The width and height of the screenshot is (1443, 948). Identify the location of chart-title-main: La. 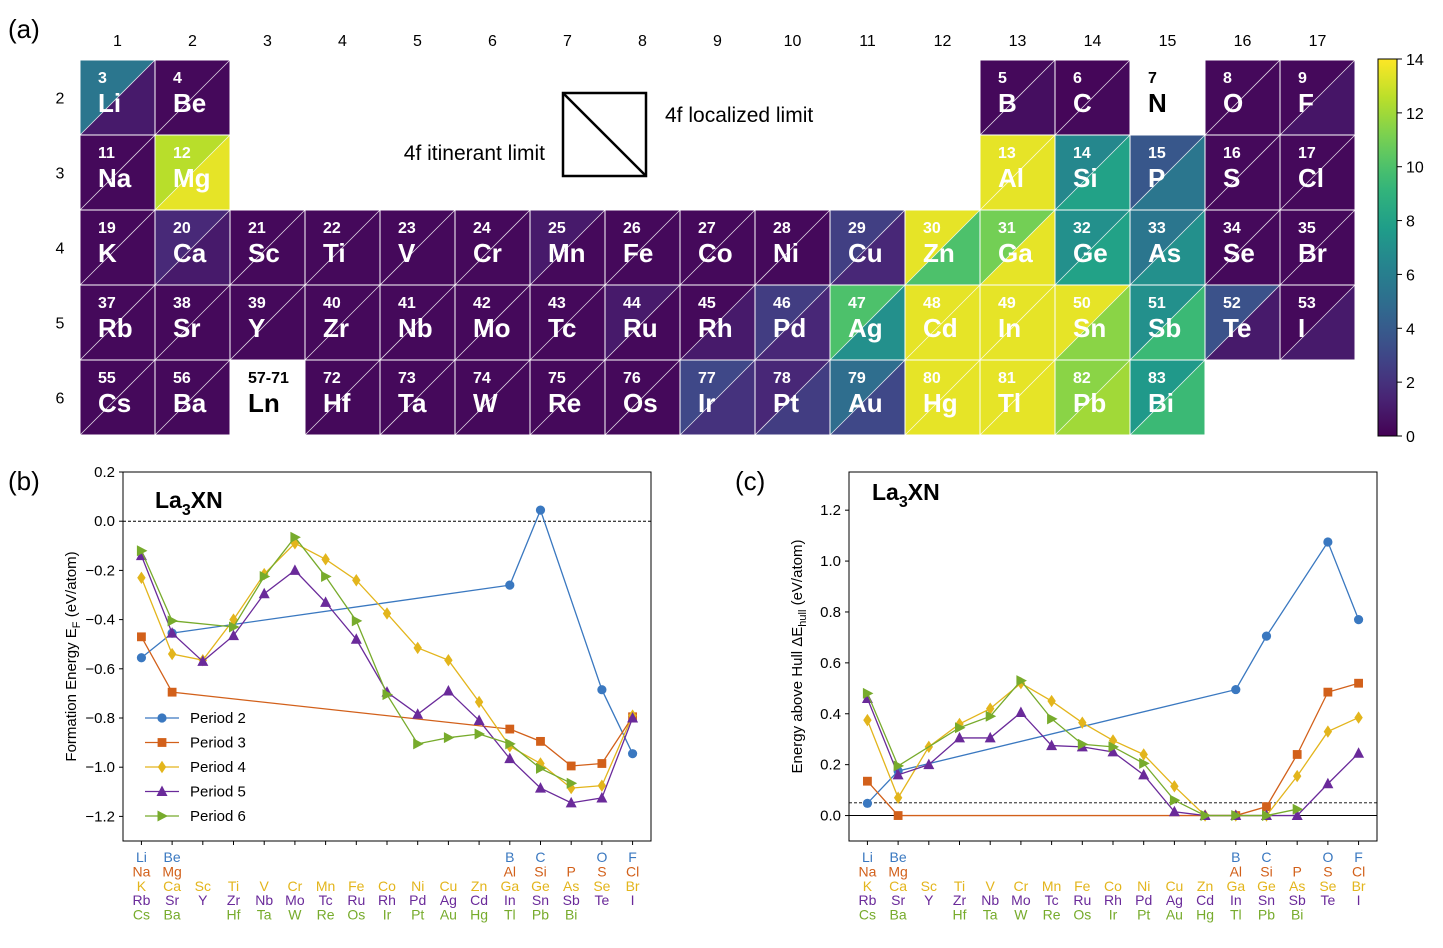
(885, 492).